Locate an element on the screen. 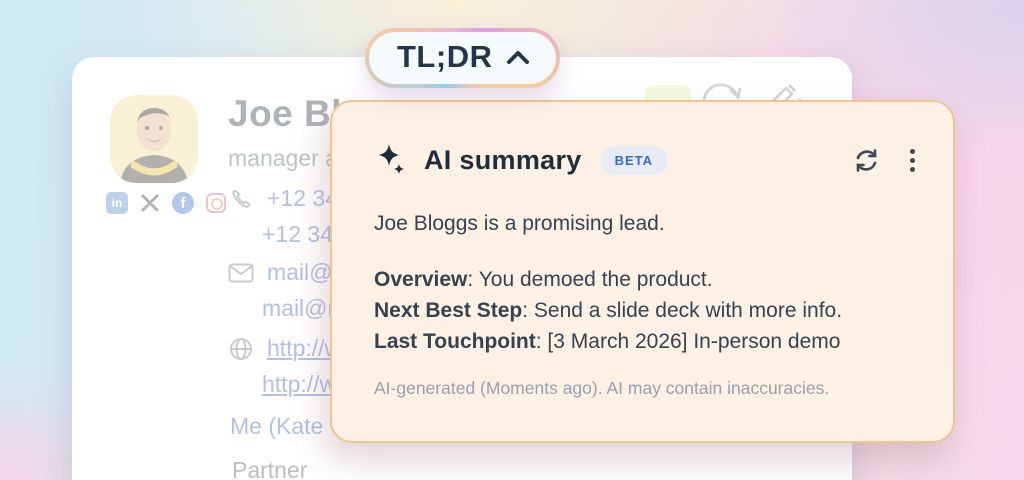 This screenshot has height=480, width=1024. beta-badge: BETA is located at coordinates (634, 160).